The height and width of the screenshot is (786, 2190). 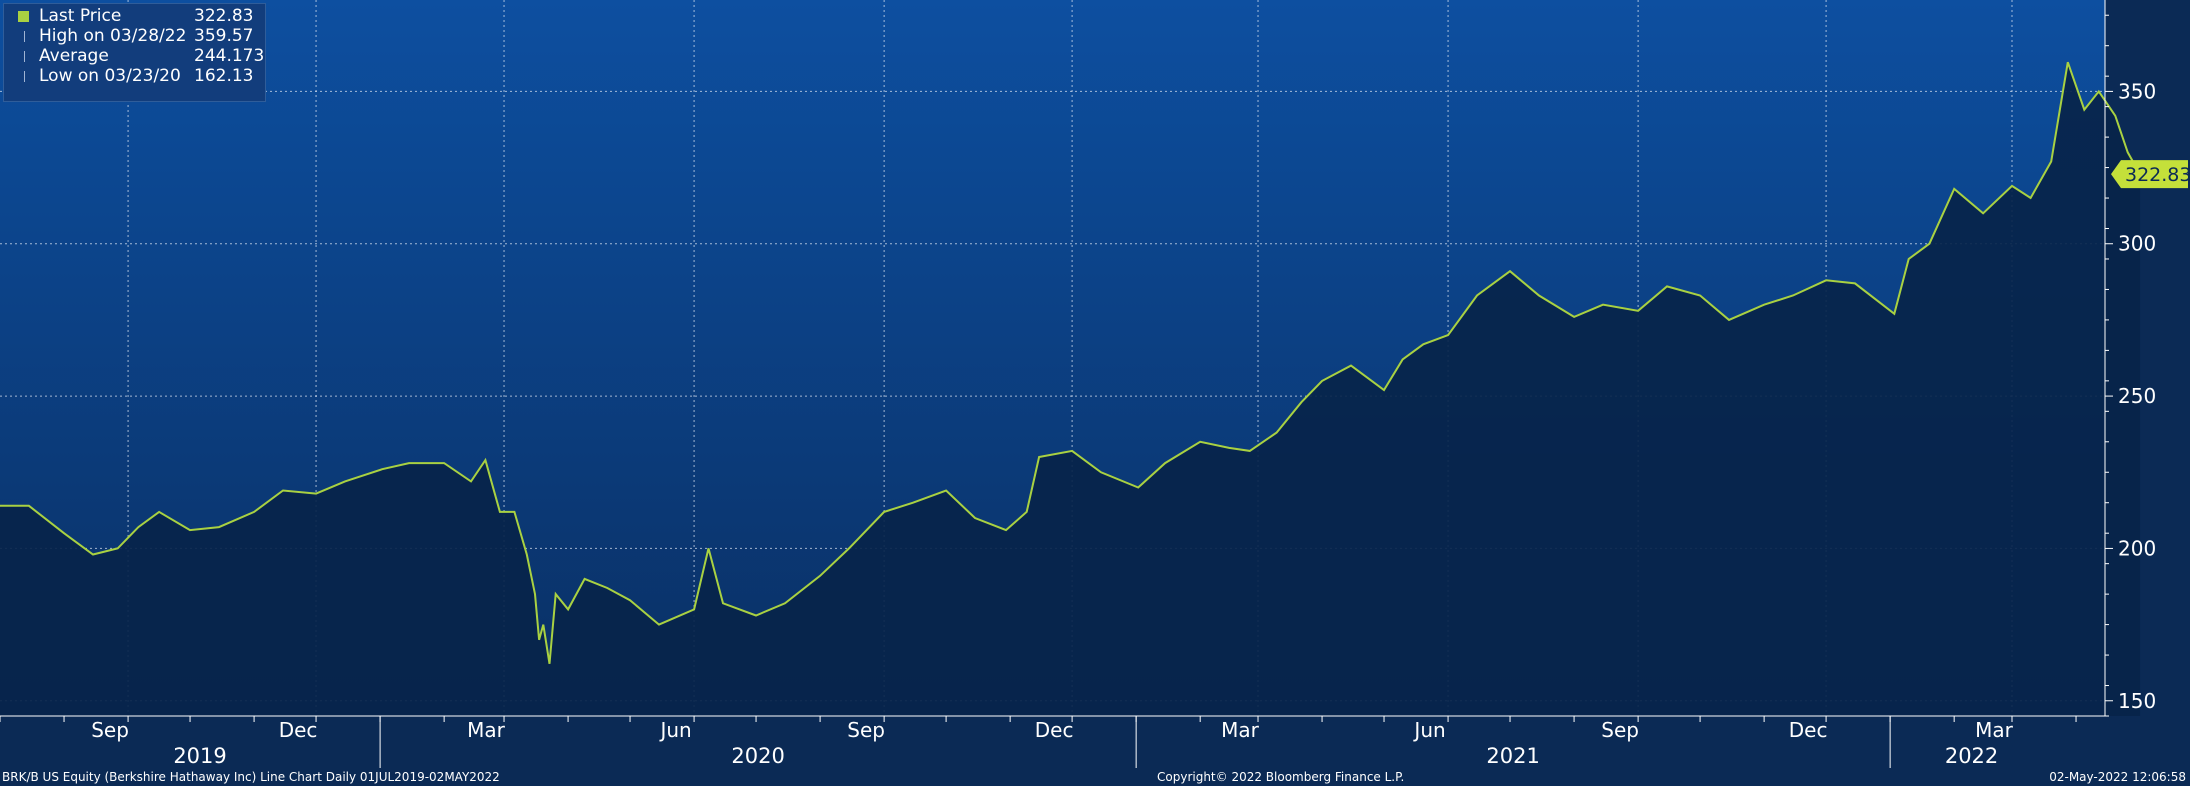 What do you see at coordinates (1512, 756) in the screenshot?
I see `x-year-label: 2021` at bounding box center [1512, 756].